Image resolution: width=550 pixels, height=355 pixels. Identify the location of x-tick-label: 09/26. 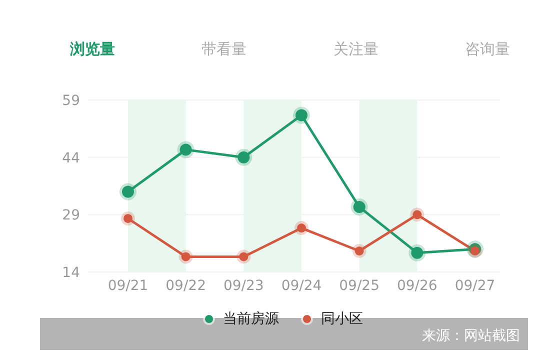
(417, 286).